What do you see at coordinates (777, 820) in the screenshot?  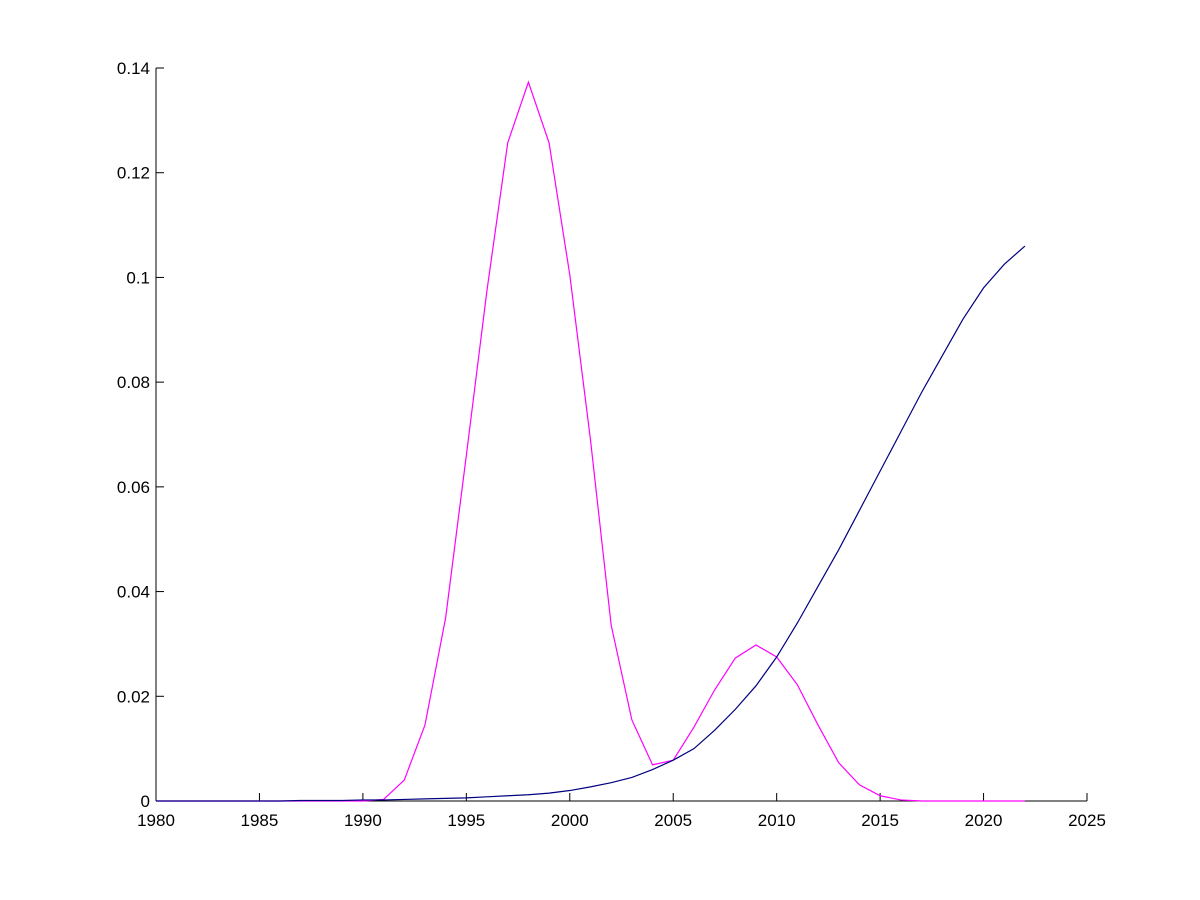 I see `x-tick-label: 2010` at bounding box center [777, 820].